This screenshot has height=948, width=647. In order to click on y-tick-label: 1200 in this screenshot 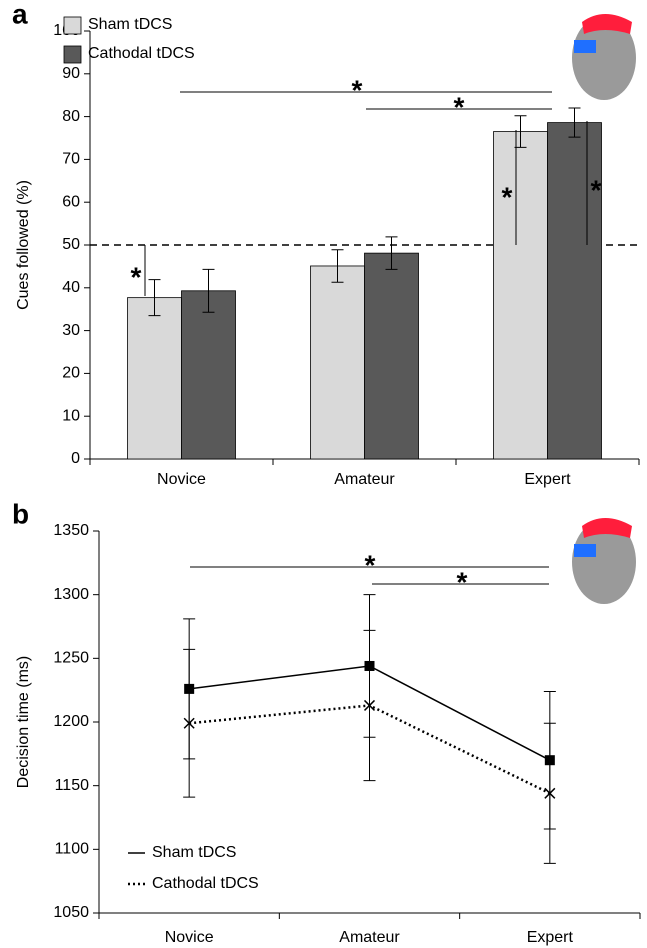, I will do `click(71, 721)`.